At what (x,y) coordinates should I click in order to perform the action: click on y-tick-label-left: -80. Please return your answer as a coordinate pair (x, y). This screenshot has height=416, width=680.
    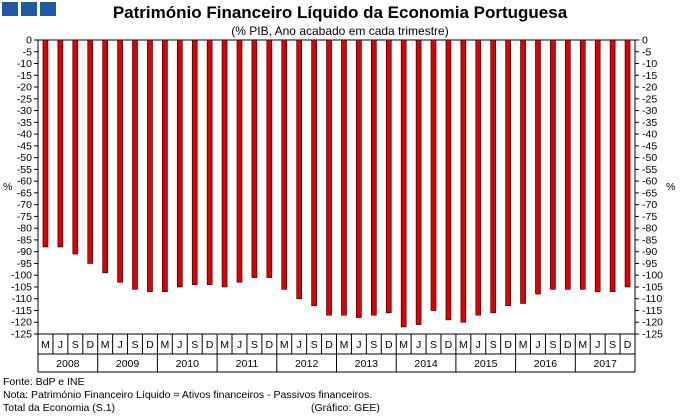
    Looking at the image, I should click on (24, 229).